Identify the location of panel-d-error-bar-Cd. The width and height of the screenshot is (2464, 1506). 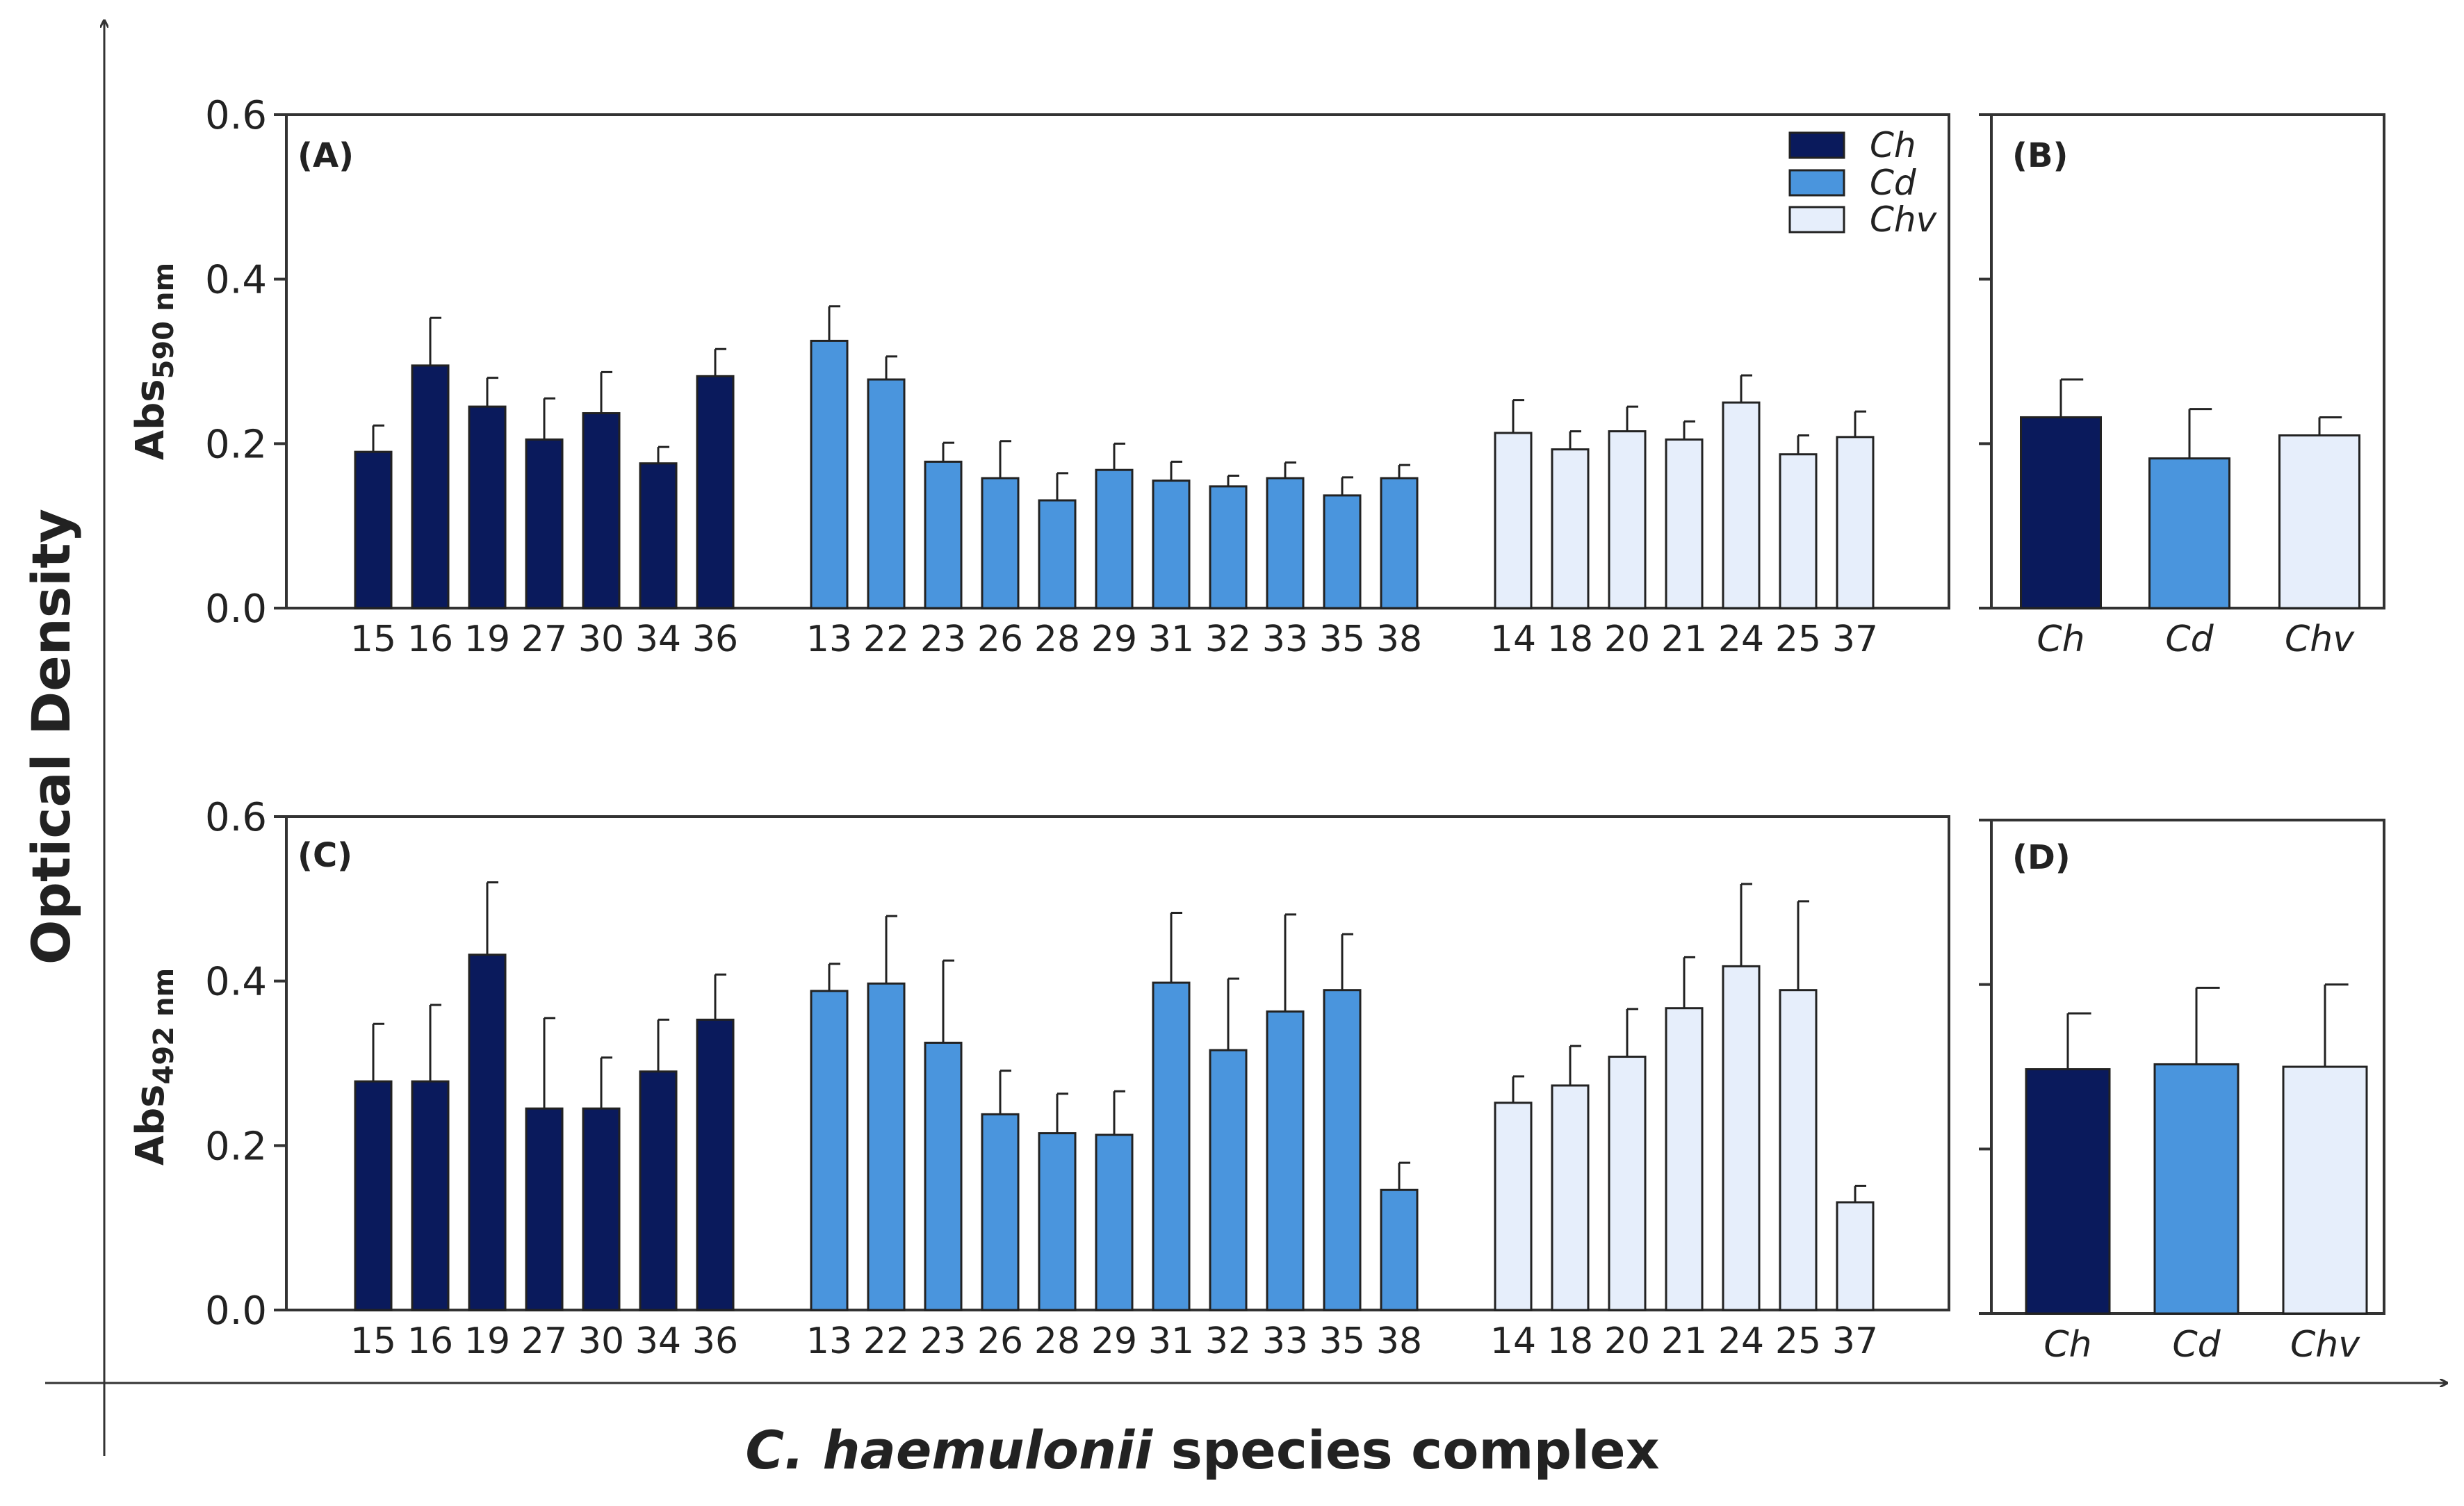
(2207, 1025).